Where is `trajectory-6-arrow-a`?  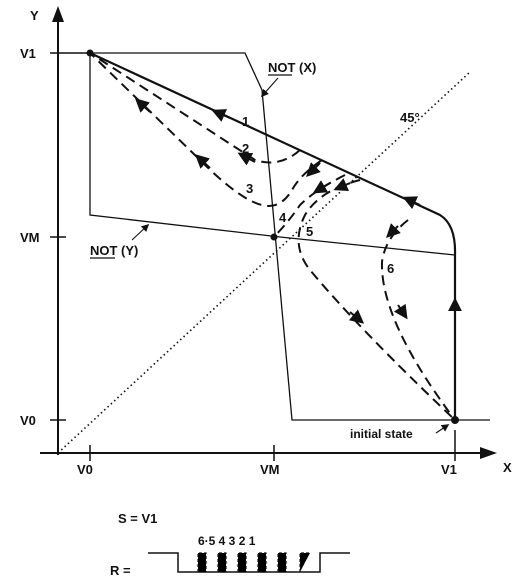
trajectory-6-arrow-a is located at coordinates (393, 230).